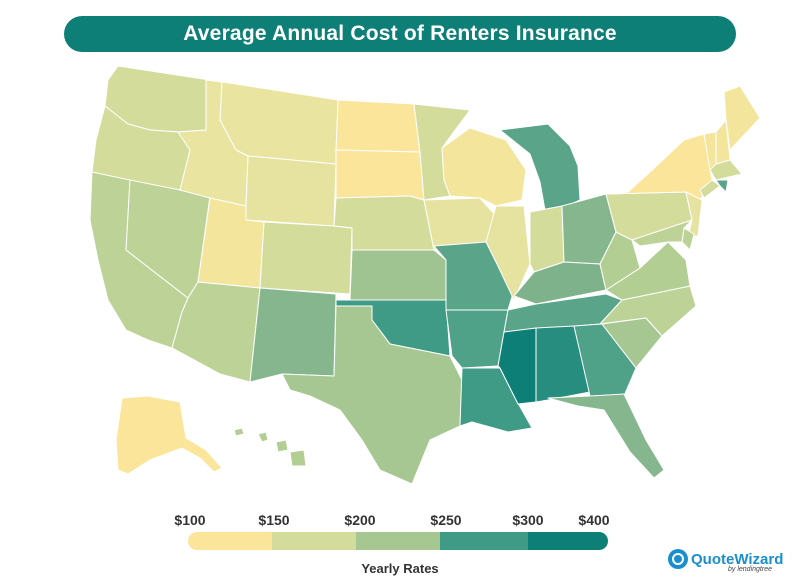  I want to click on state-me, so click(742, 118).